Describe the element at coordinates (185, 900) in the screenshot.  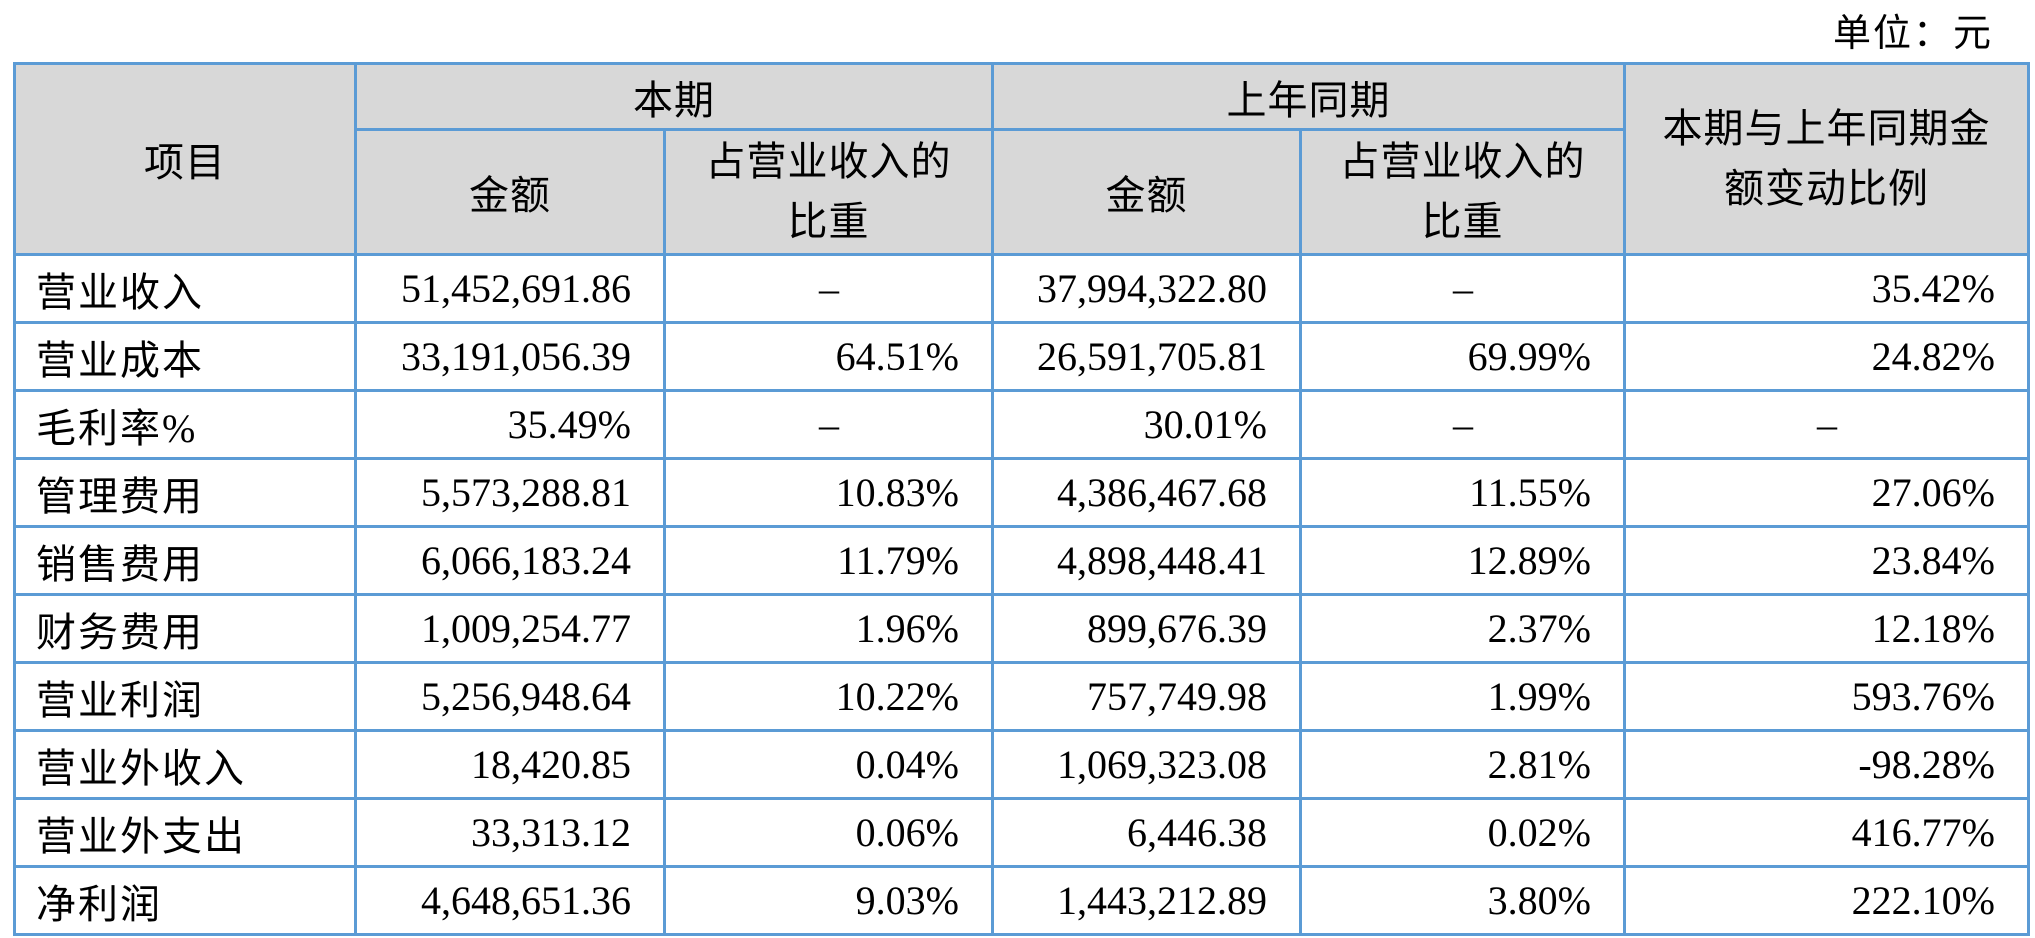
I see `row-label: 净利润` at that location.